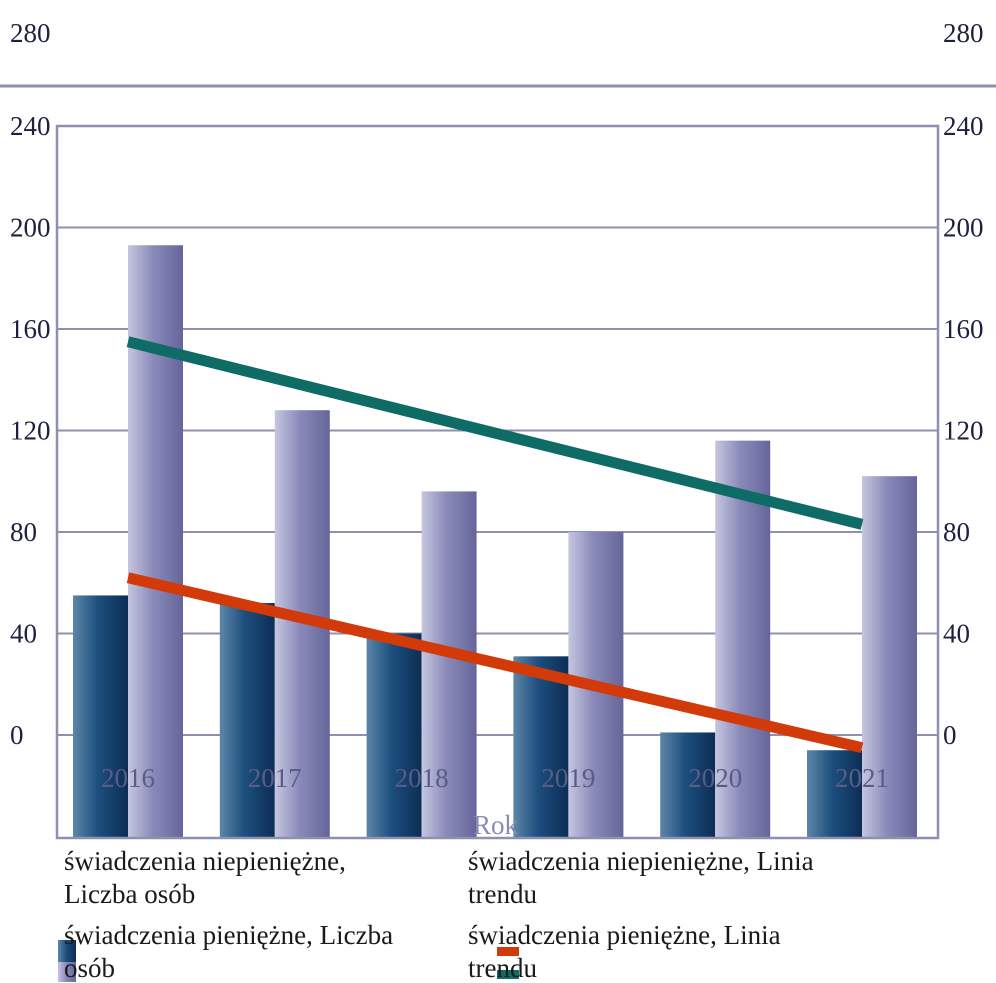 The width and height of the screenshot is (996, 983). I want to click on legend-label-pieniezne-trend: świadczenia pieniężne, Linia trendu, so click(627, 951).